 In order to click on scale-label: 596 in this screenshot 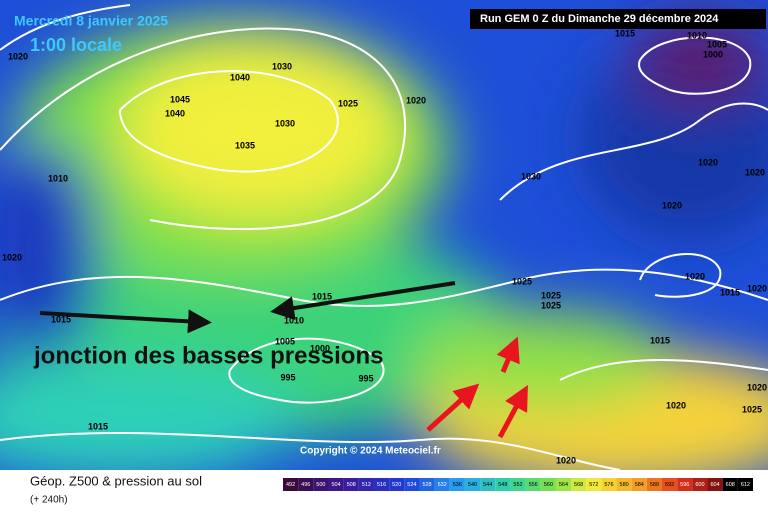, I will do `click(684, 485)`.